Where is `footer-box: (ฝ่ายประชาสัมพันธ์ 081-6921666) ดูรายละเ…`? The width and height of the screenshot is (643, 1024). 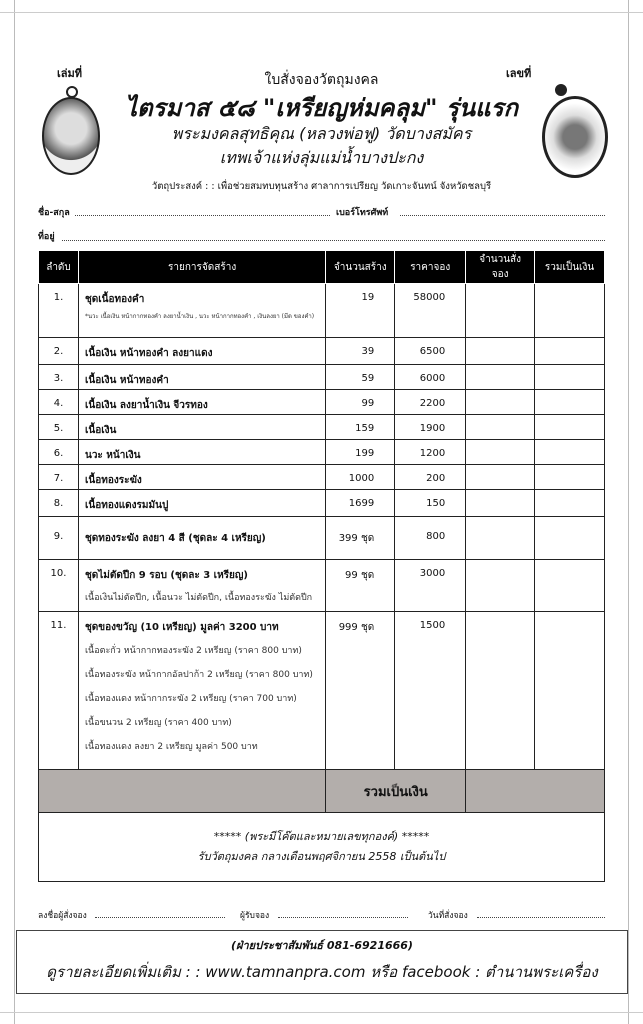 footer-box: (ฝ่ายประชาสัมพันธ์ 081-6921666) ดูรายละเ… is located at coordinates (322, 962).